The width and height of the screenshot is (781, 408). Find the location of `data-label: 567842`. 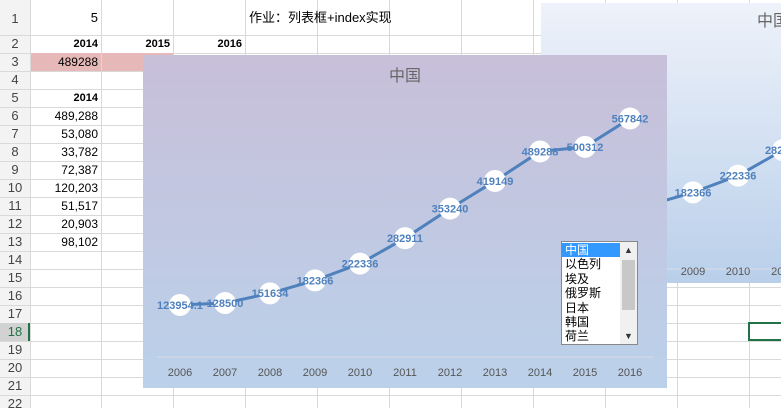

data-label: 567842 is located at coordinates (630, 119).